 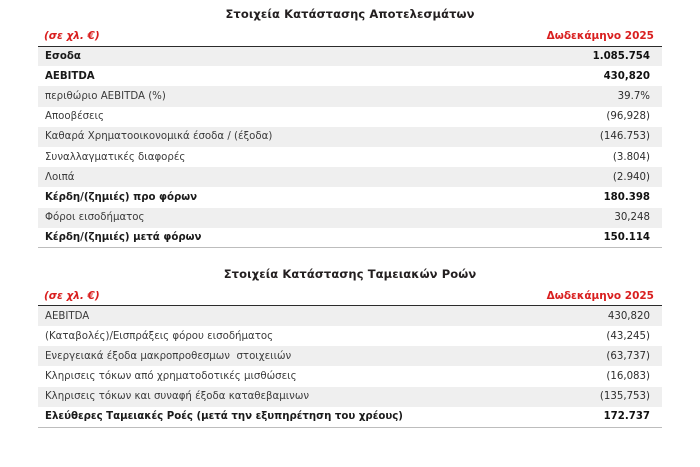 I want to click on table-row: Κέρδη/(ζημιές) προ φόρων 180.398, so click(x=350, y=197).